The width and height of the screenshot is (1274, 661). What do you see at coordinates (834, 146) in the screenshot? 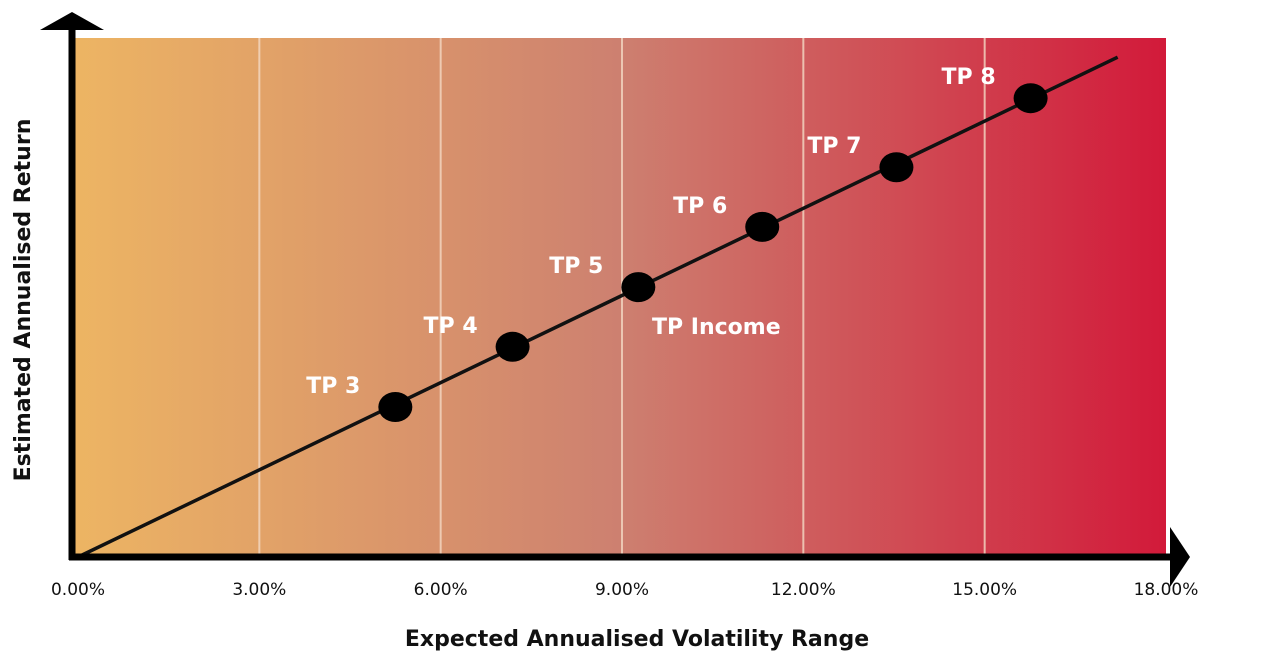
I see `point-label: TP 7` at bounding box center [834, 146].